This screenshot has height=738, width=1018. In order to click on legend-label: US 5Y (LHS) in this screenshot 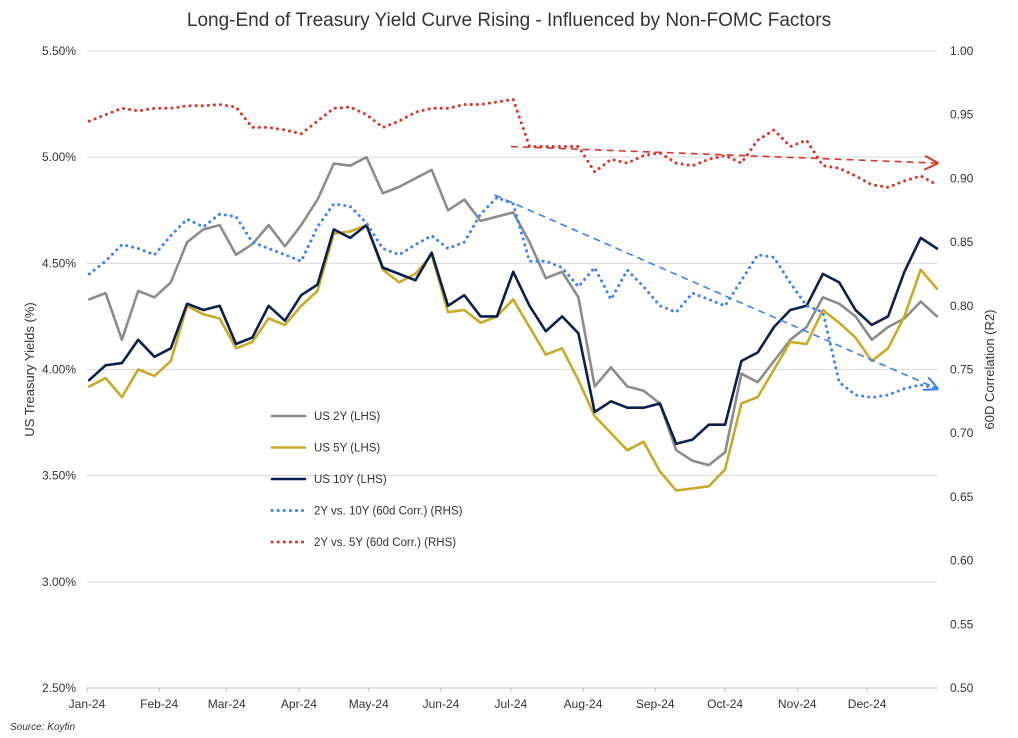, I will do `click(347, 449)`.